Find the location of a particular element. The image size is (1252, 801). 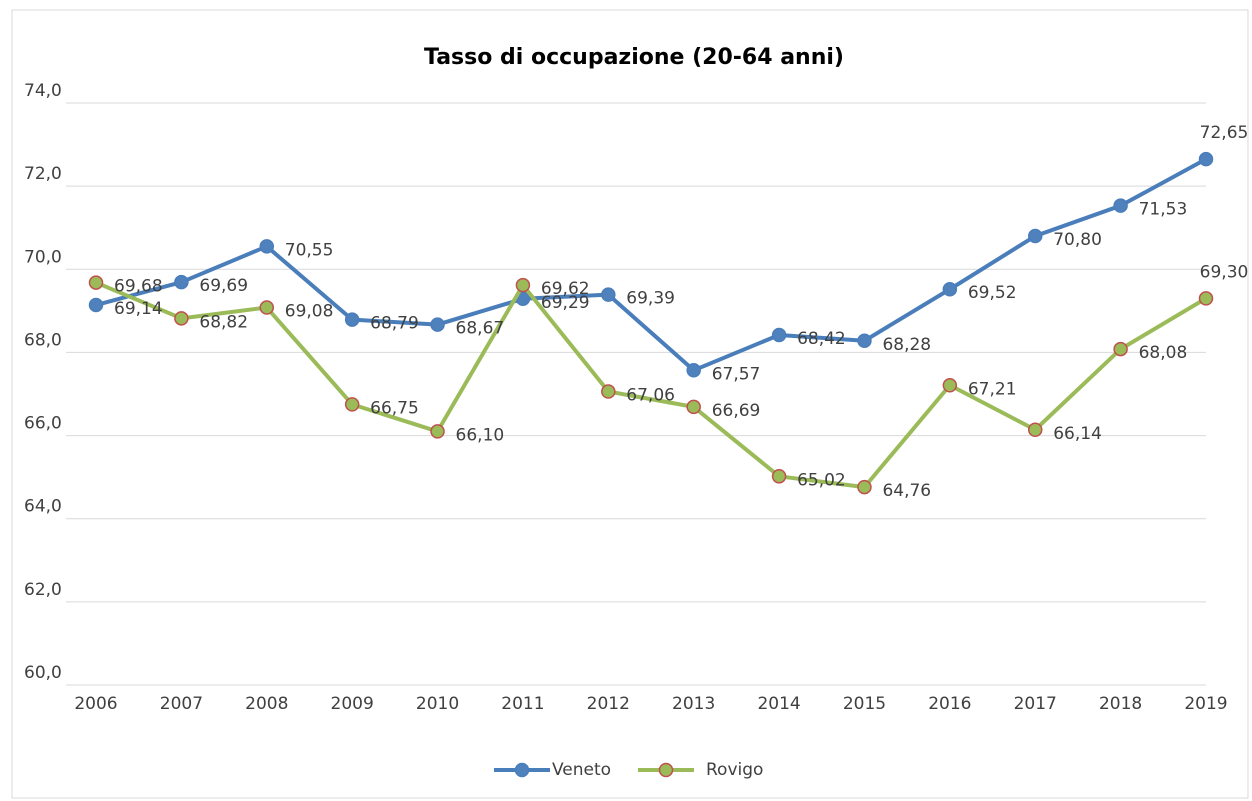

x-tick-label: 2006 is located at coordinates (95, 704).